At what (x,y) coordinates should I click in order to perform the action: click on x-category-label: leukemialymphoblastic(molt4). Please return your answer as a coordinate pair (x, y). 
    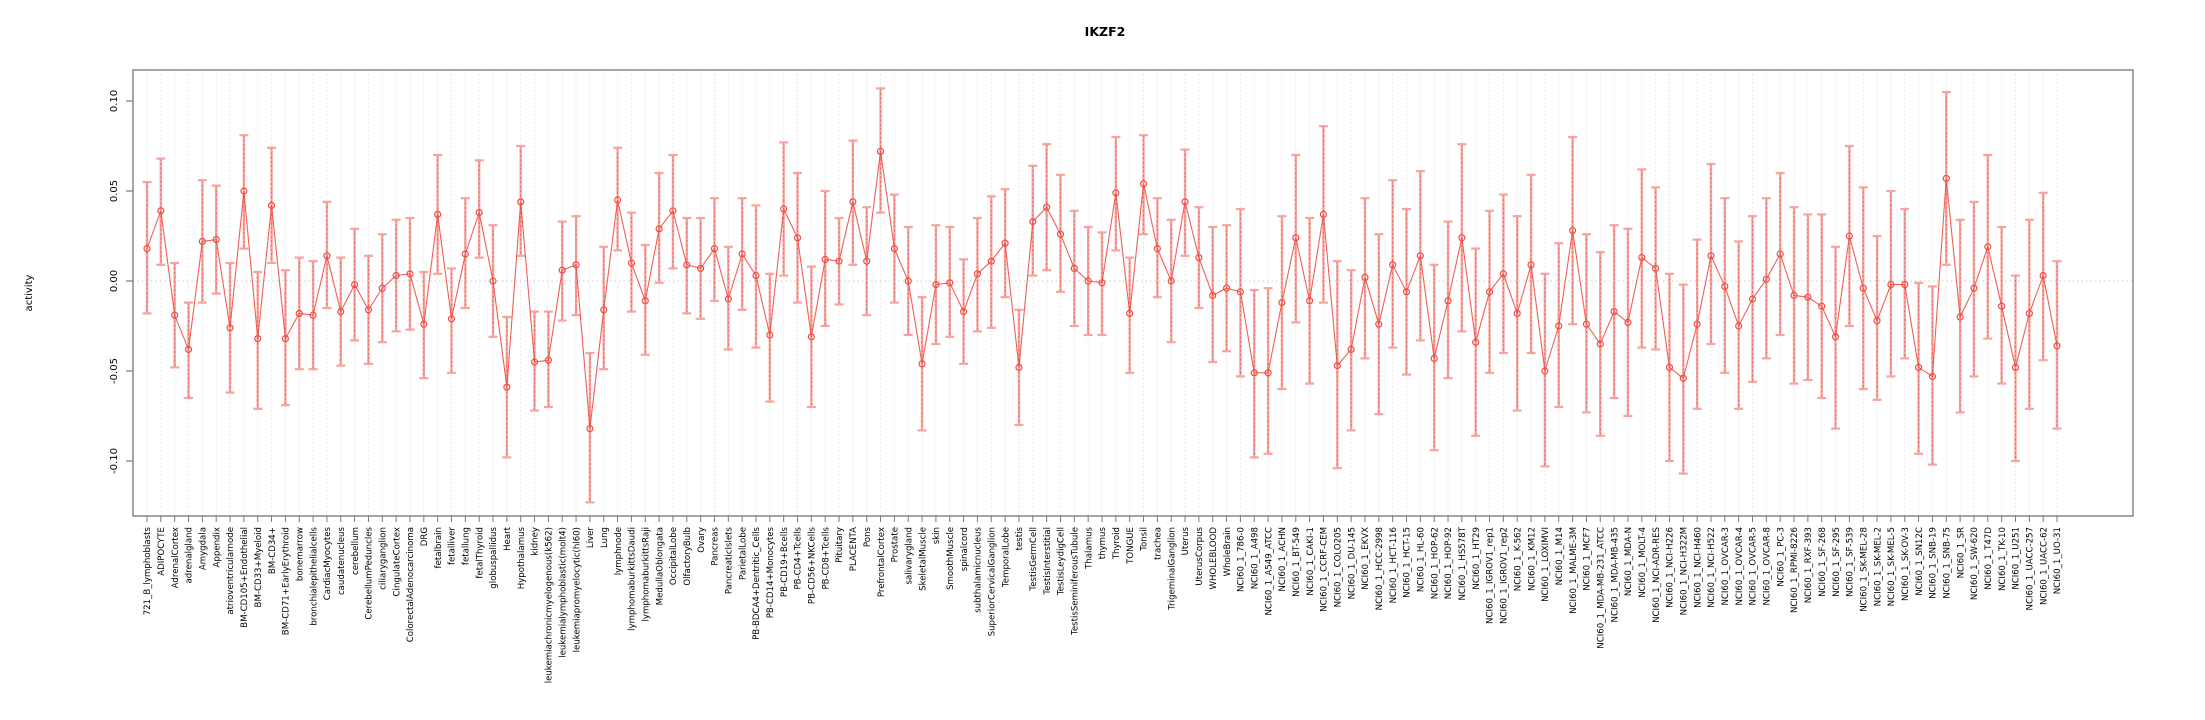
    Looking at the image, I should click on (563, 592).